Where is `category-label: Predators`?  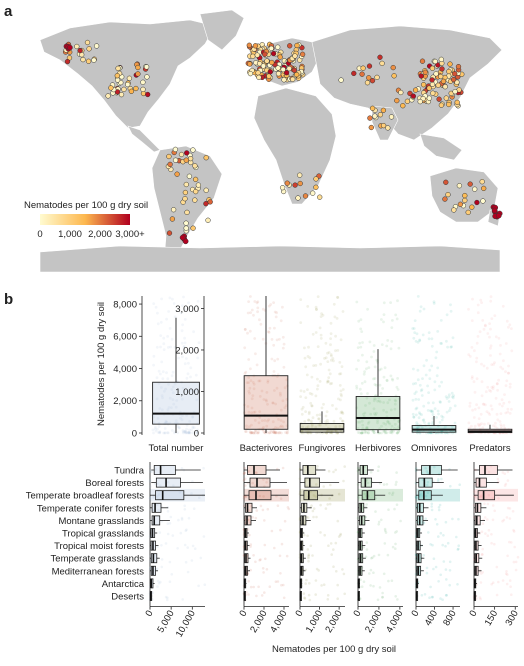 category-label: Predators is located at coordinates (489, 448).